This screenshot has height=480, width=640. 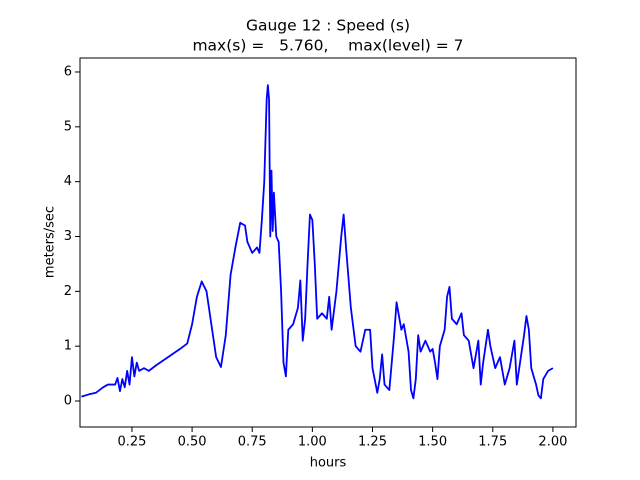 I want to click on x-tick-label: 1.50, so click(x=432, y=442).